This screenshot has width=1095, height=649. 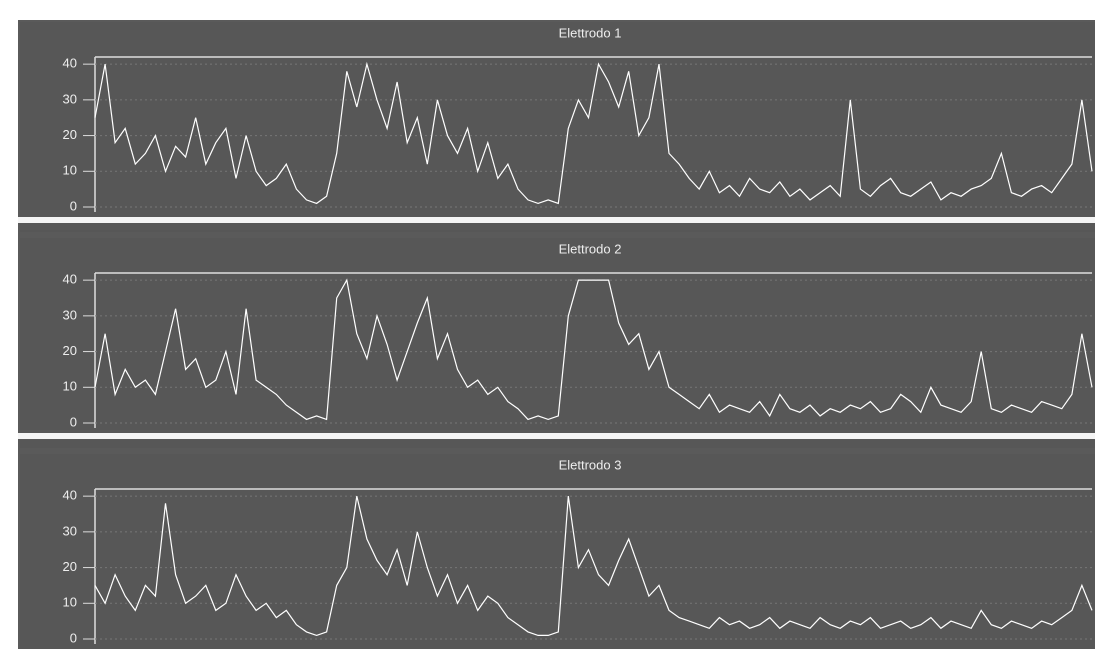 I want to click on chart-title: Elettrodo 1, so click(x=590, y=32).